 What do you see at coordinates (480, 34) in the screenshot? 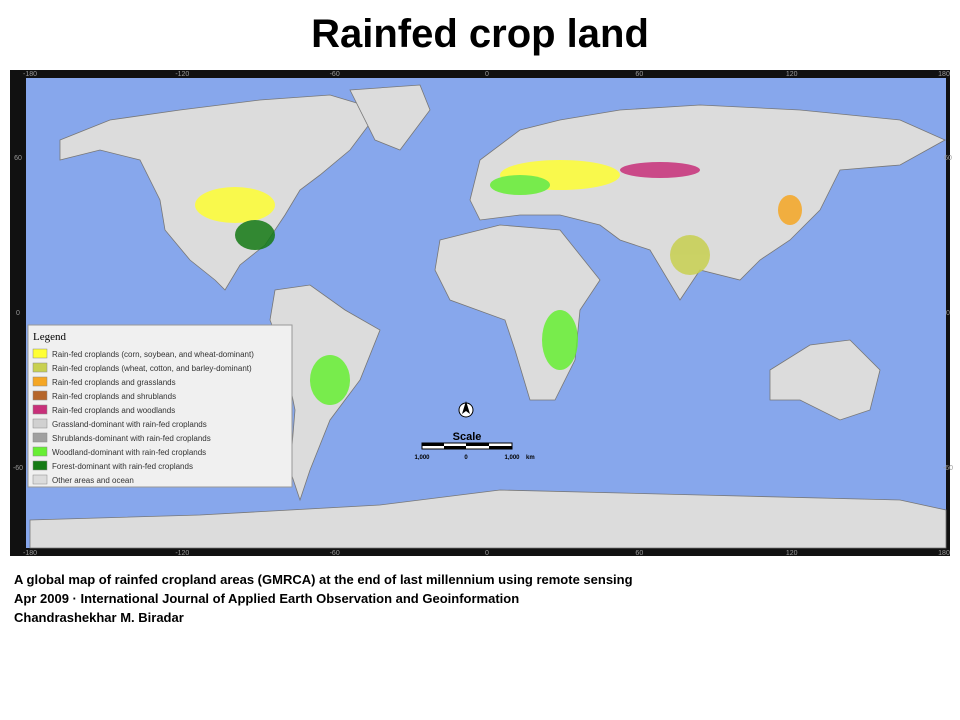
I see `title: Rainfed crop land` at bounding box center [480, 34].